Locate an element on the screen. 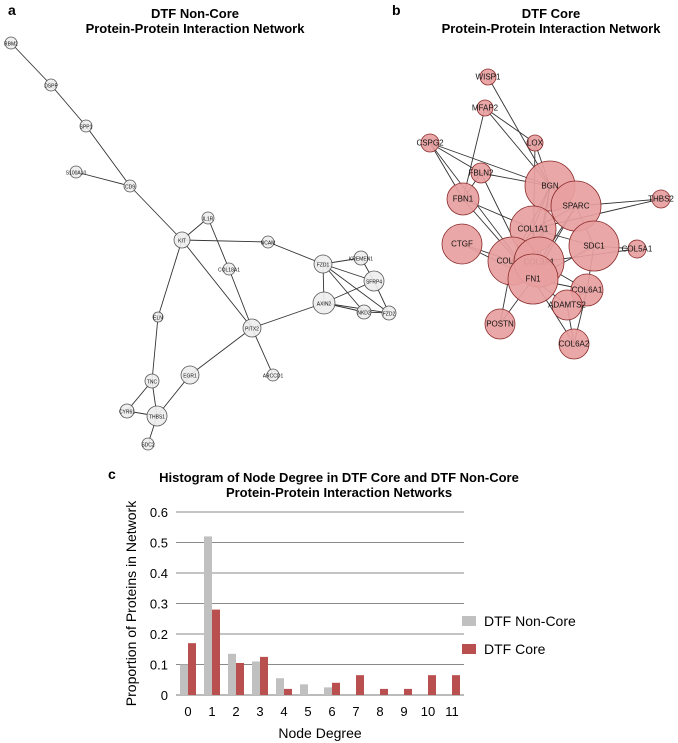 Image resolution: width=678 pixels, height=743 pixels. core-node-circle-mfap2 is located at coordinates (485, 108).